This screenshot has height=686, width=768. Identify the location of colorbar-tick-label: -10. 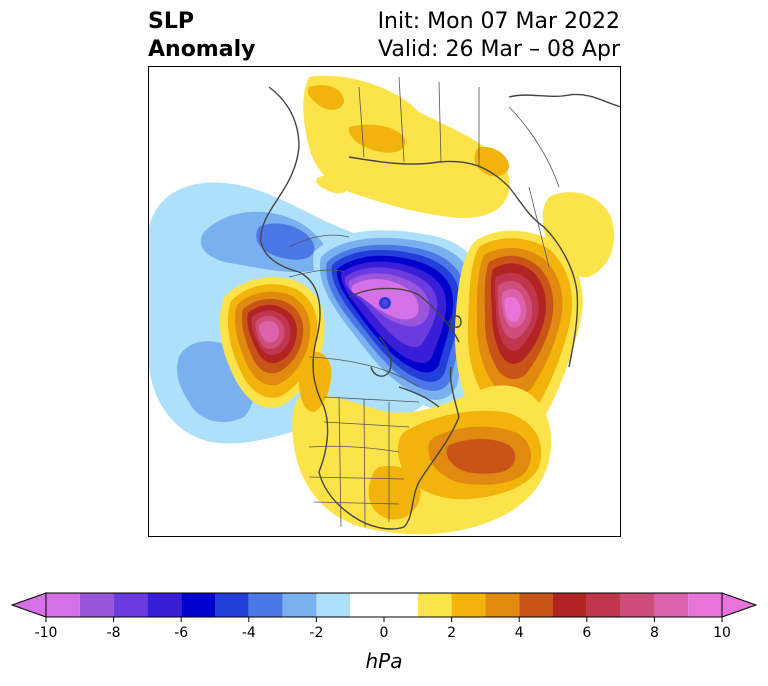
(46, 633).